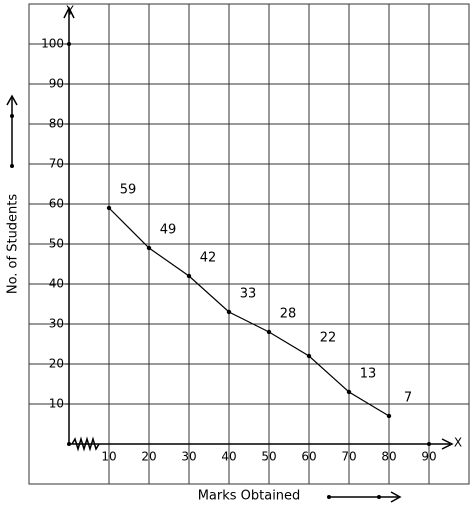 The width and height of the screenshot is (474, 510). I want to click on y-axis-label: No. of Students, so click(13, 244).